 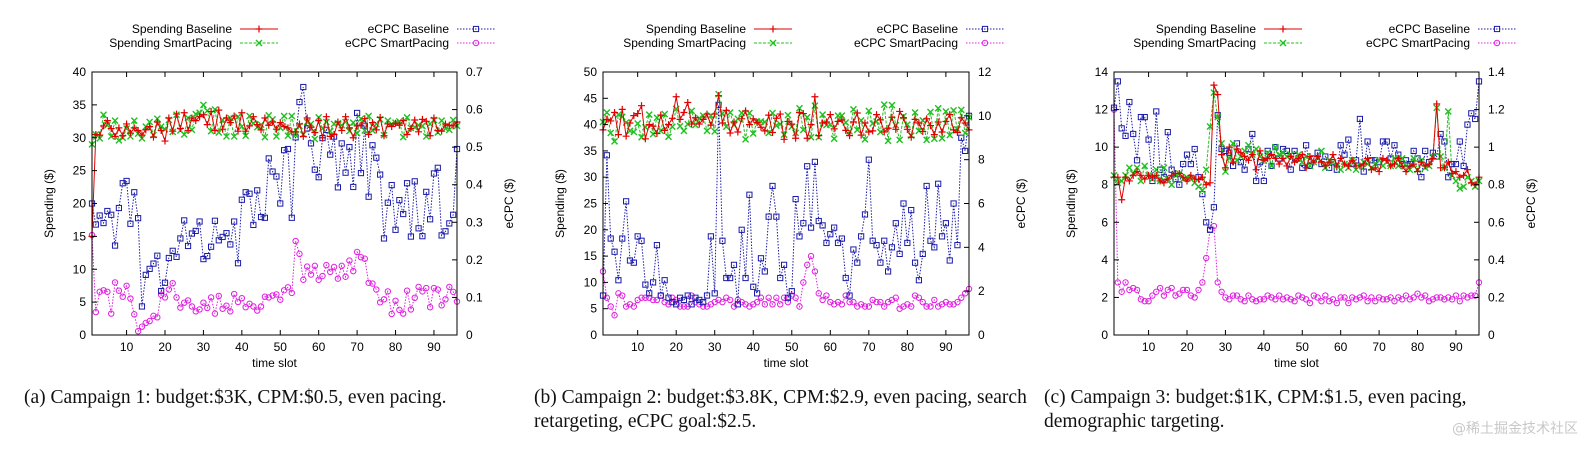 What do you see at coordinates (786, 285) in the screenshot?
I see `series-ecpc-smart` at bounding box center [786, 285].